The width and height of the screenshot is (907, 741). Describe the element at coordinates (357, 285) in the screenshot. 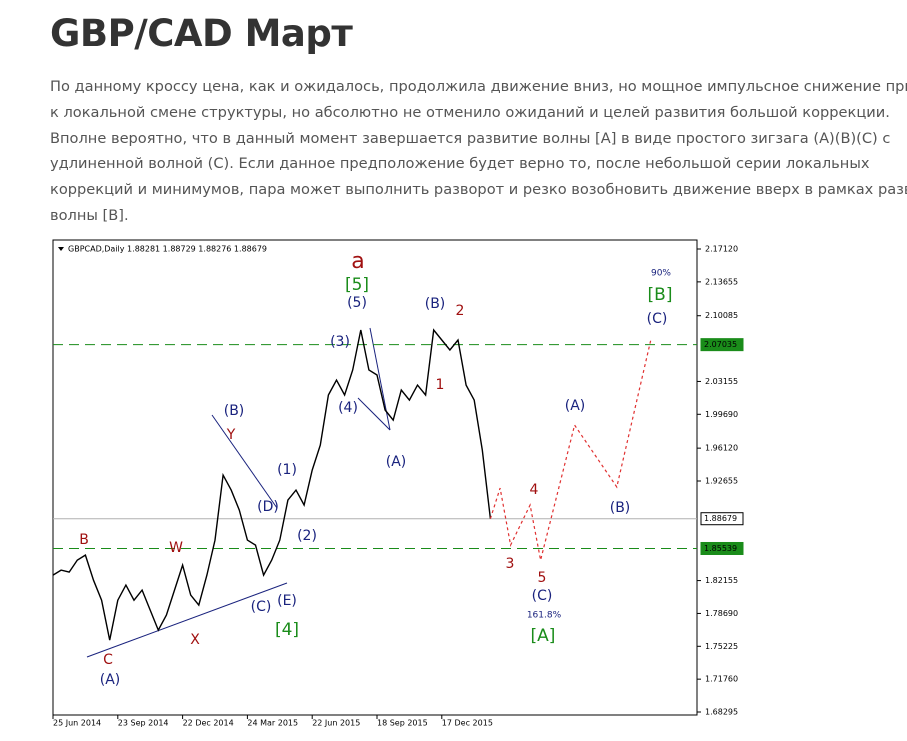

I see `wave-label: [5]` at that location.